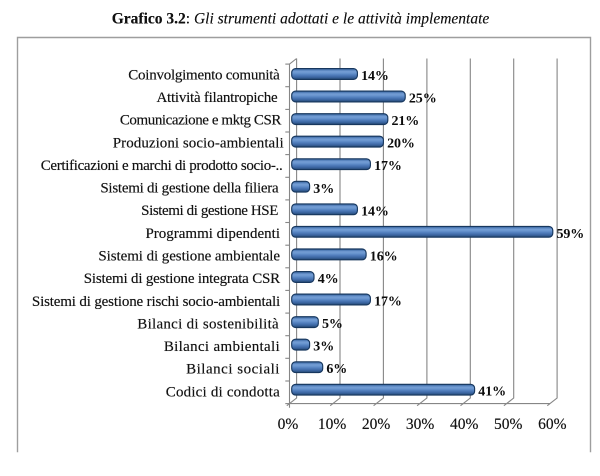  What do you see at coordinates (182, 279) in the screenshot?
I see `svg-text:Sistemi di gestione integrata: Sistemi di gestione integrata CSR` at bounding box center [182, 279].